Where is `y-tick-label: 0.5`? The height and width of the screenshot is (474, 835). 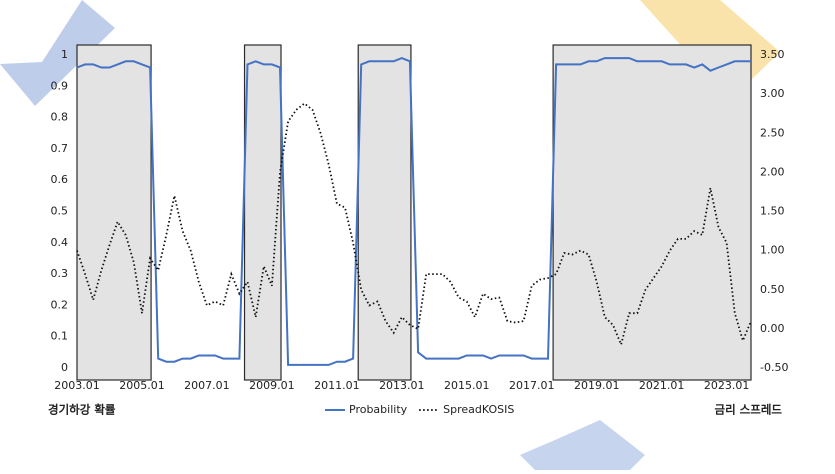 y-tick-label: 0.5 is located at coordinates (60, 211).